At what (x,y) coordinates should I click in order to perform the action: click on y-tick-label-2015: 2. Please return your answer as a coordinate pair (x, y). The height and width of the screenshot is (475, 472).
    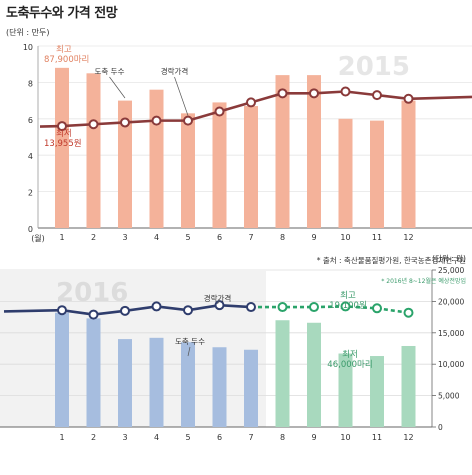
    Looking at the image, I should click on (30, 193).